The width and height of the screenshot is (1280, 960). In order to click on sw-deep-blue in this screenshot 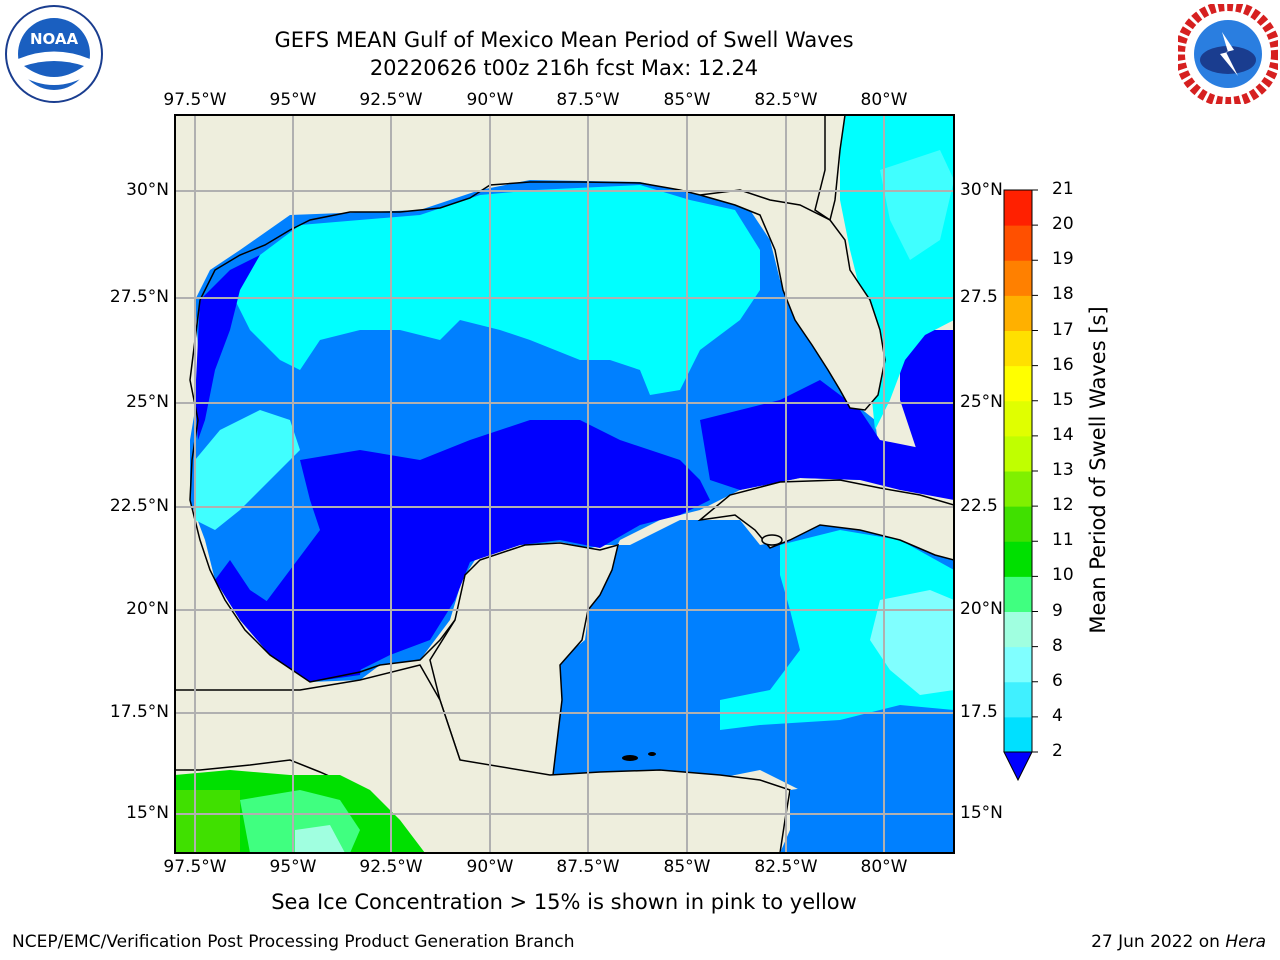, I will do `click(290, 621)`.